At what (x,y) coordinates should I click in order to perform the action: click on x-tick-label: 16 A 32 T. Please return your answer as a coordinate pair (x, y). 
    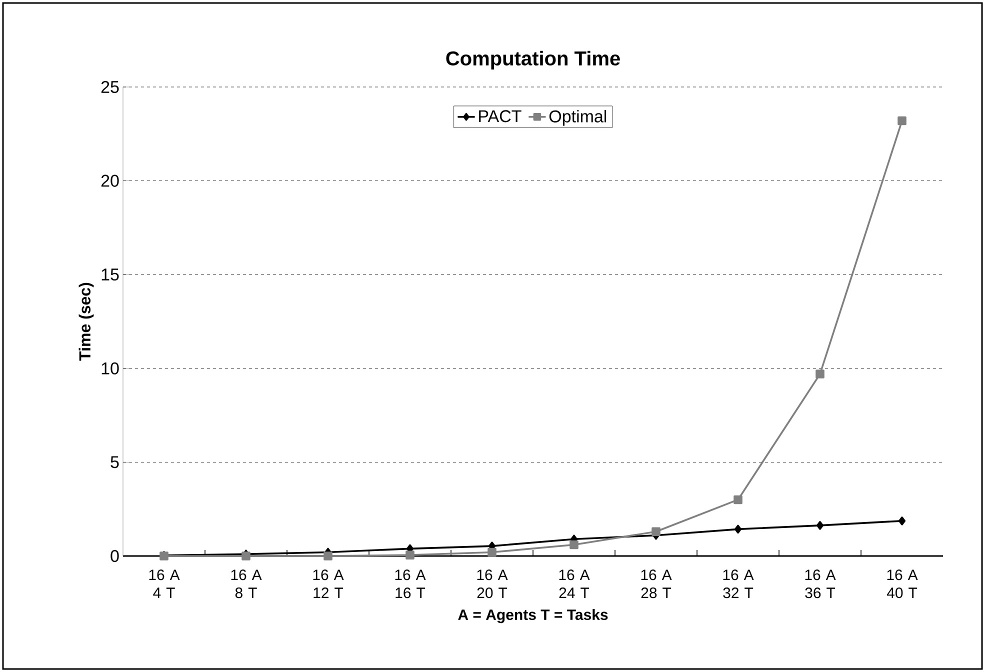
    Looking at the image, I should click on (738, 584).